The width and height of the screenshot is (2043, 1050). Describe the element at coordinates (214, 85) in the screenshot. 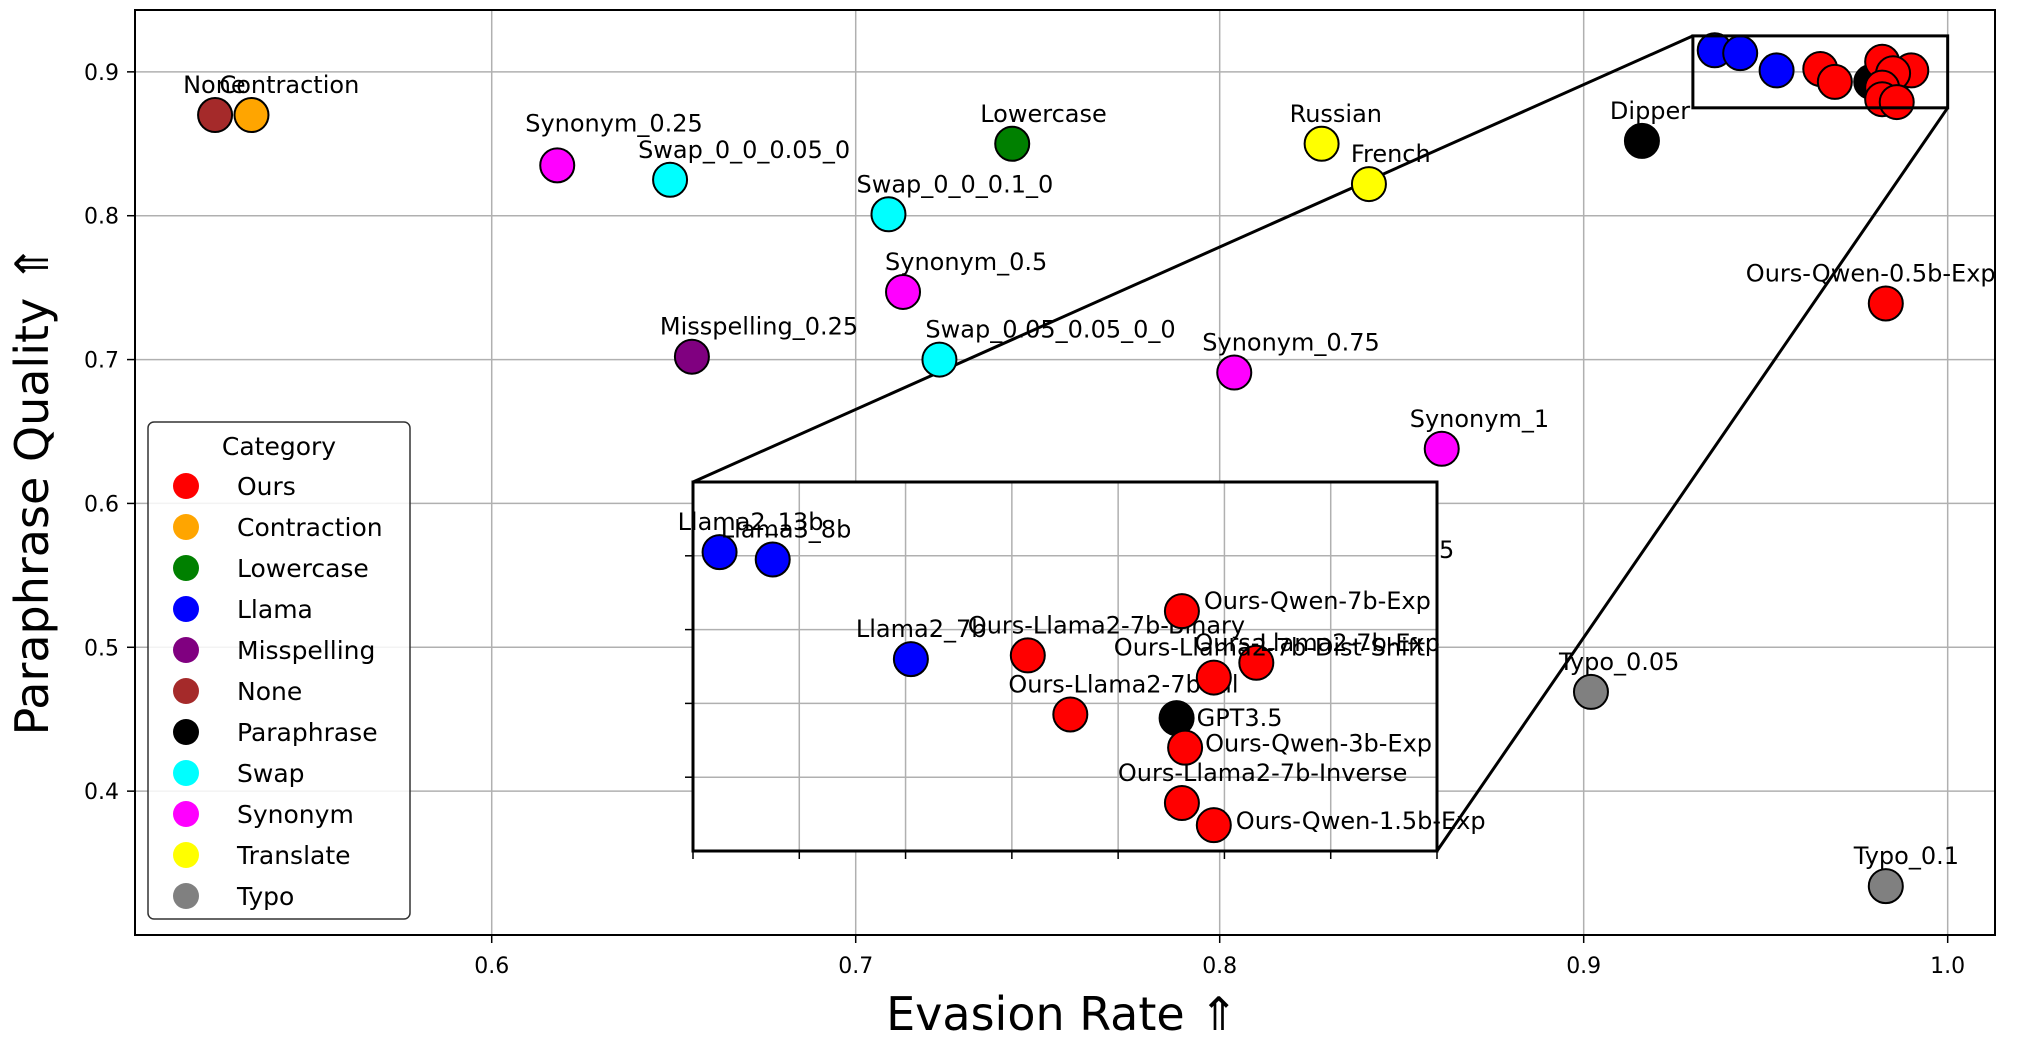

I see `point-label: None` at that location.